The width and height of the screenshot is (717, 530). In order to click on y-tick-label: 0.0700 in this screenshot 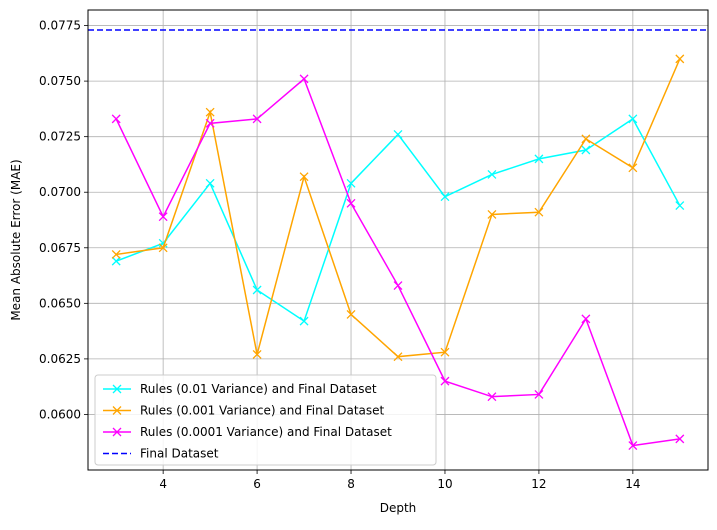, I will do `click(60, 192)`.